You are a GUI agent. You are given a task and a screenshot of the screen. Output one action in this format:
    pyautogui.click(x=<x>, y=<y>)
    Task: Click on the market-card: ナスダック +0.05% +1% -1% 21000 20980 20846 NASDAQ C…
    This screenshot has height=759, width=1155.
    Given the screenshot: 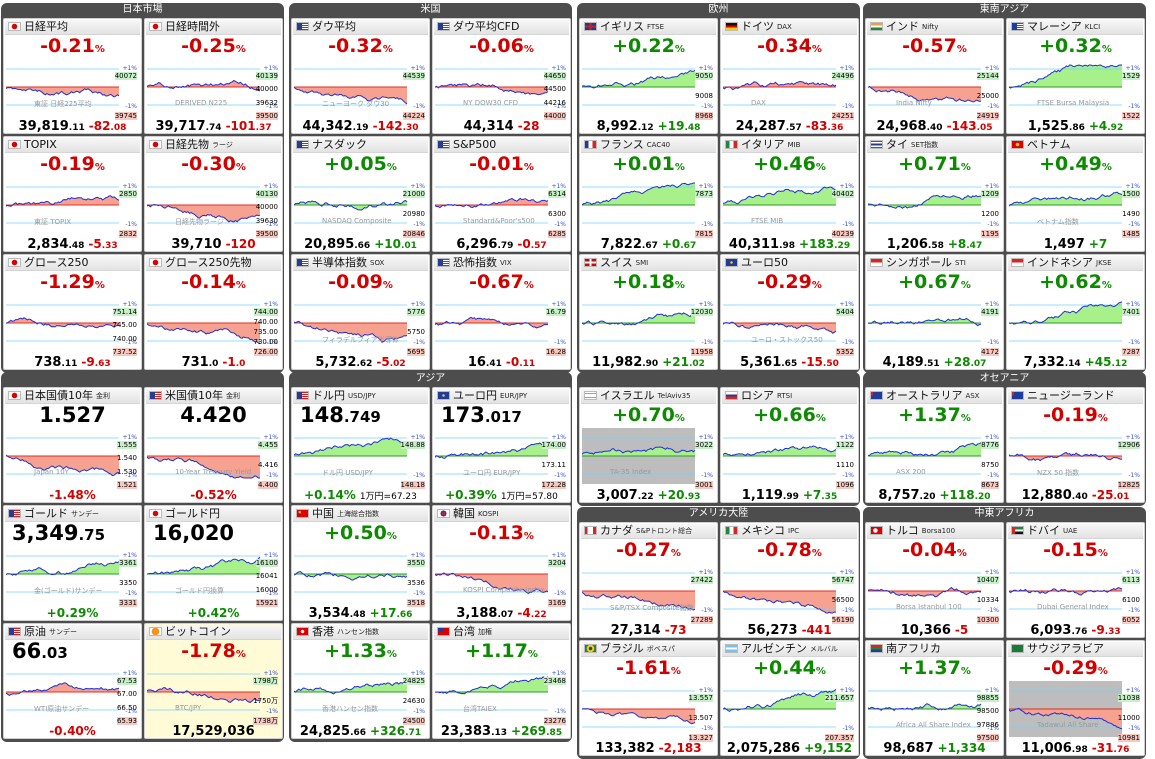 What is the action you would take?
    pyautogui.click(x=360, y=194)
    